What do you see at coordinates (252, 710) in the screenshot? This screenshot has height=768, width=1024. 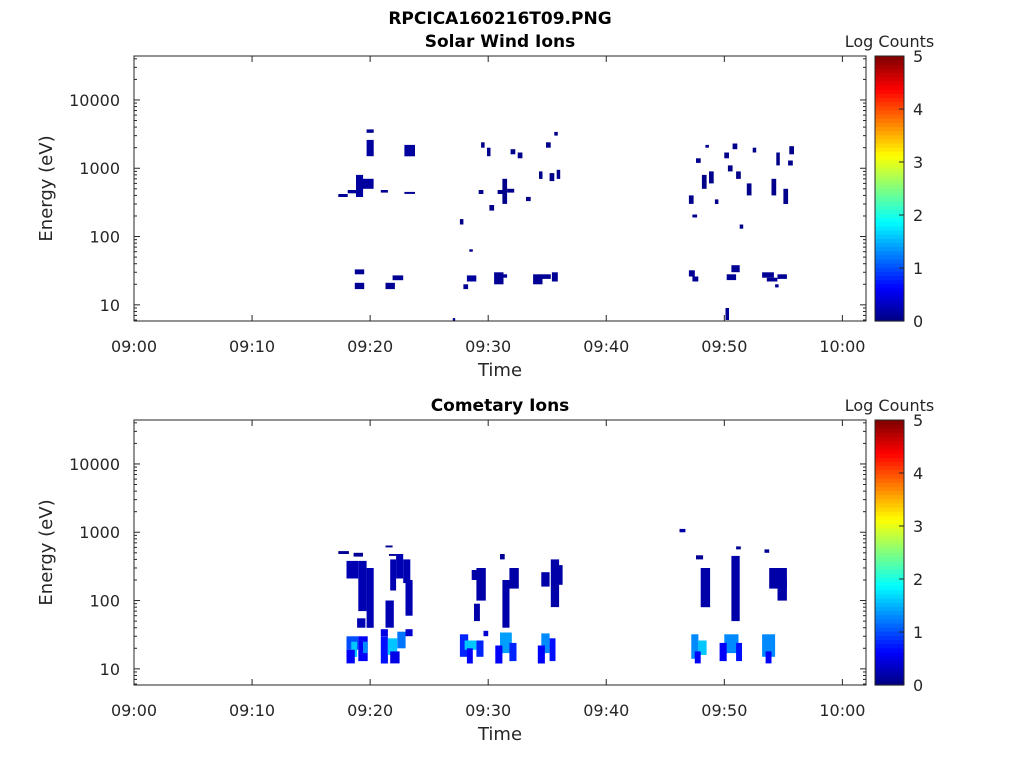 I see `panel2-x-tick-label: 09:10` at bounding box center [252, 710].